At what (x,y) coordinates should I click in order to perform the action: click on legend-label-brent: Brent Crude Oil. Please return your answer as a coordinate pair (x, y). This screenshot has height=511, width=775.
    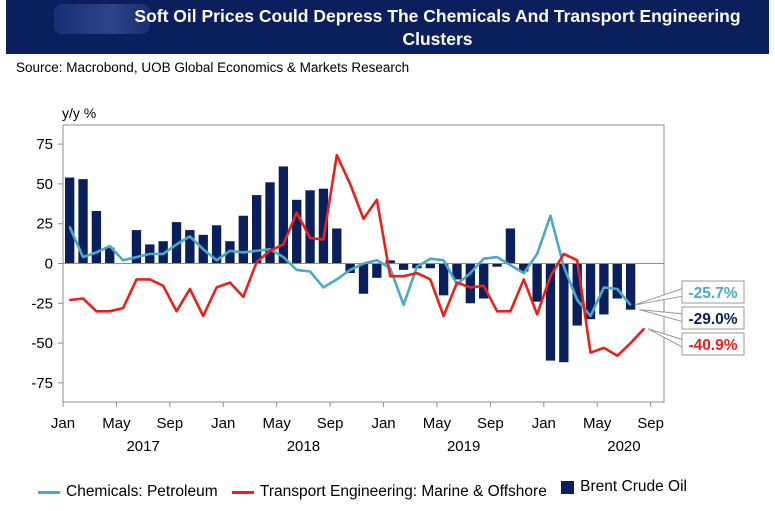
    Looking at the image, I should click on (633, 486).